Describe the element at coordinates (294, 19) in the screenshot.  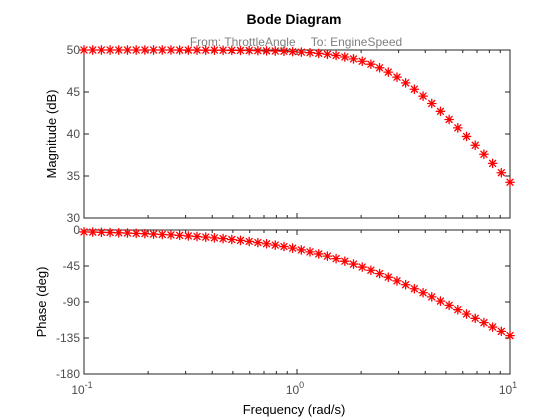
I see `chart-title: Bode Diagram` at that location.